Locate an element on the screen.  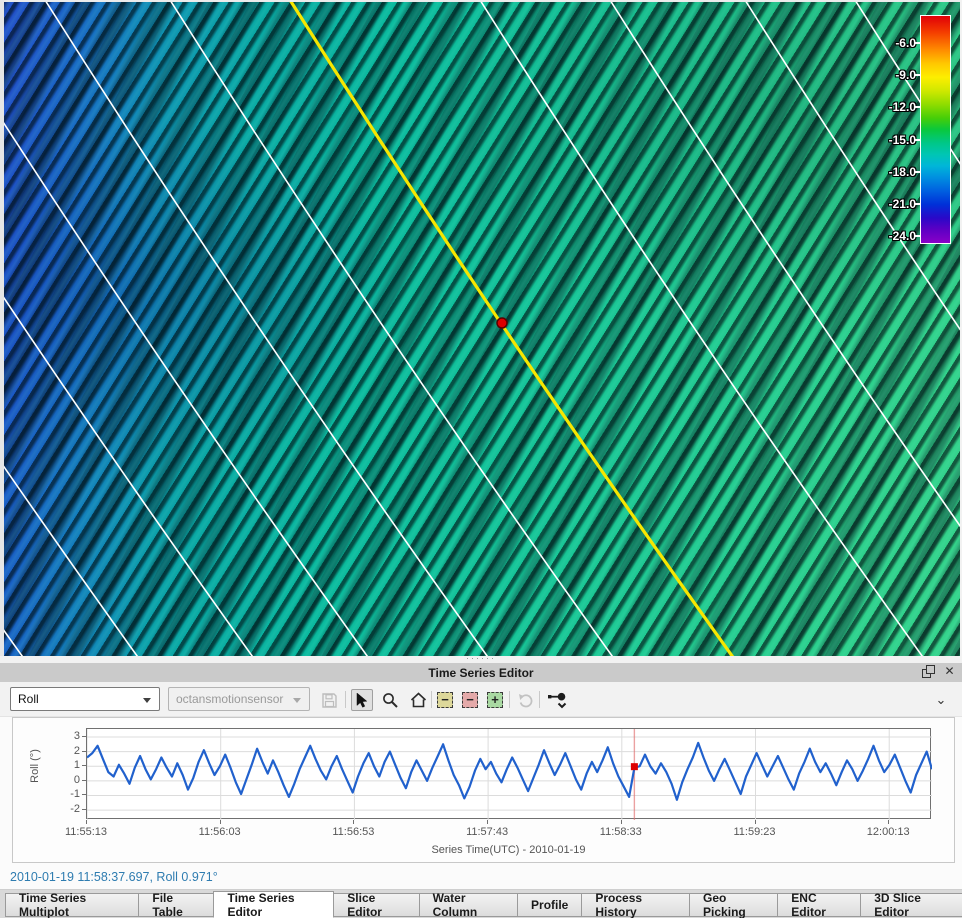
colorbar-tick-label: -24.0 is located at coordinates (902, 236).